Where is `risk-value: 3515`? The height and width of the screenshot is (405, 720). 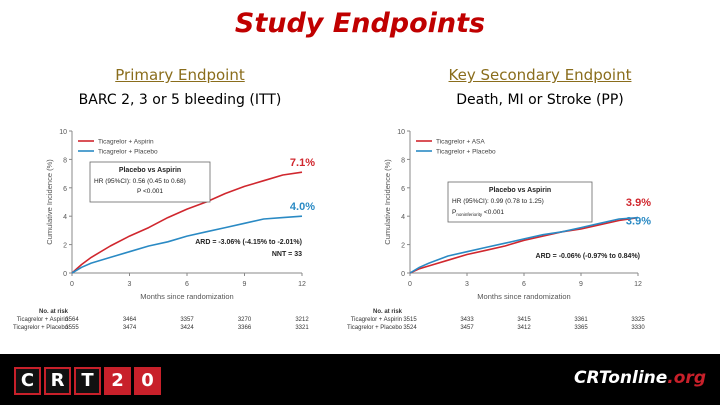
risk-value: 3515 is located at coordinates (410, 320).